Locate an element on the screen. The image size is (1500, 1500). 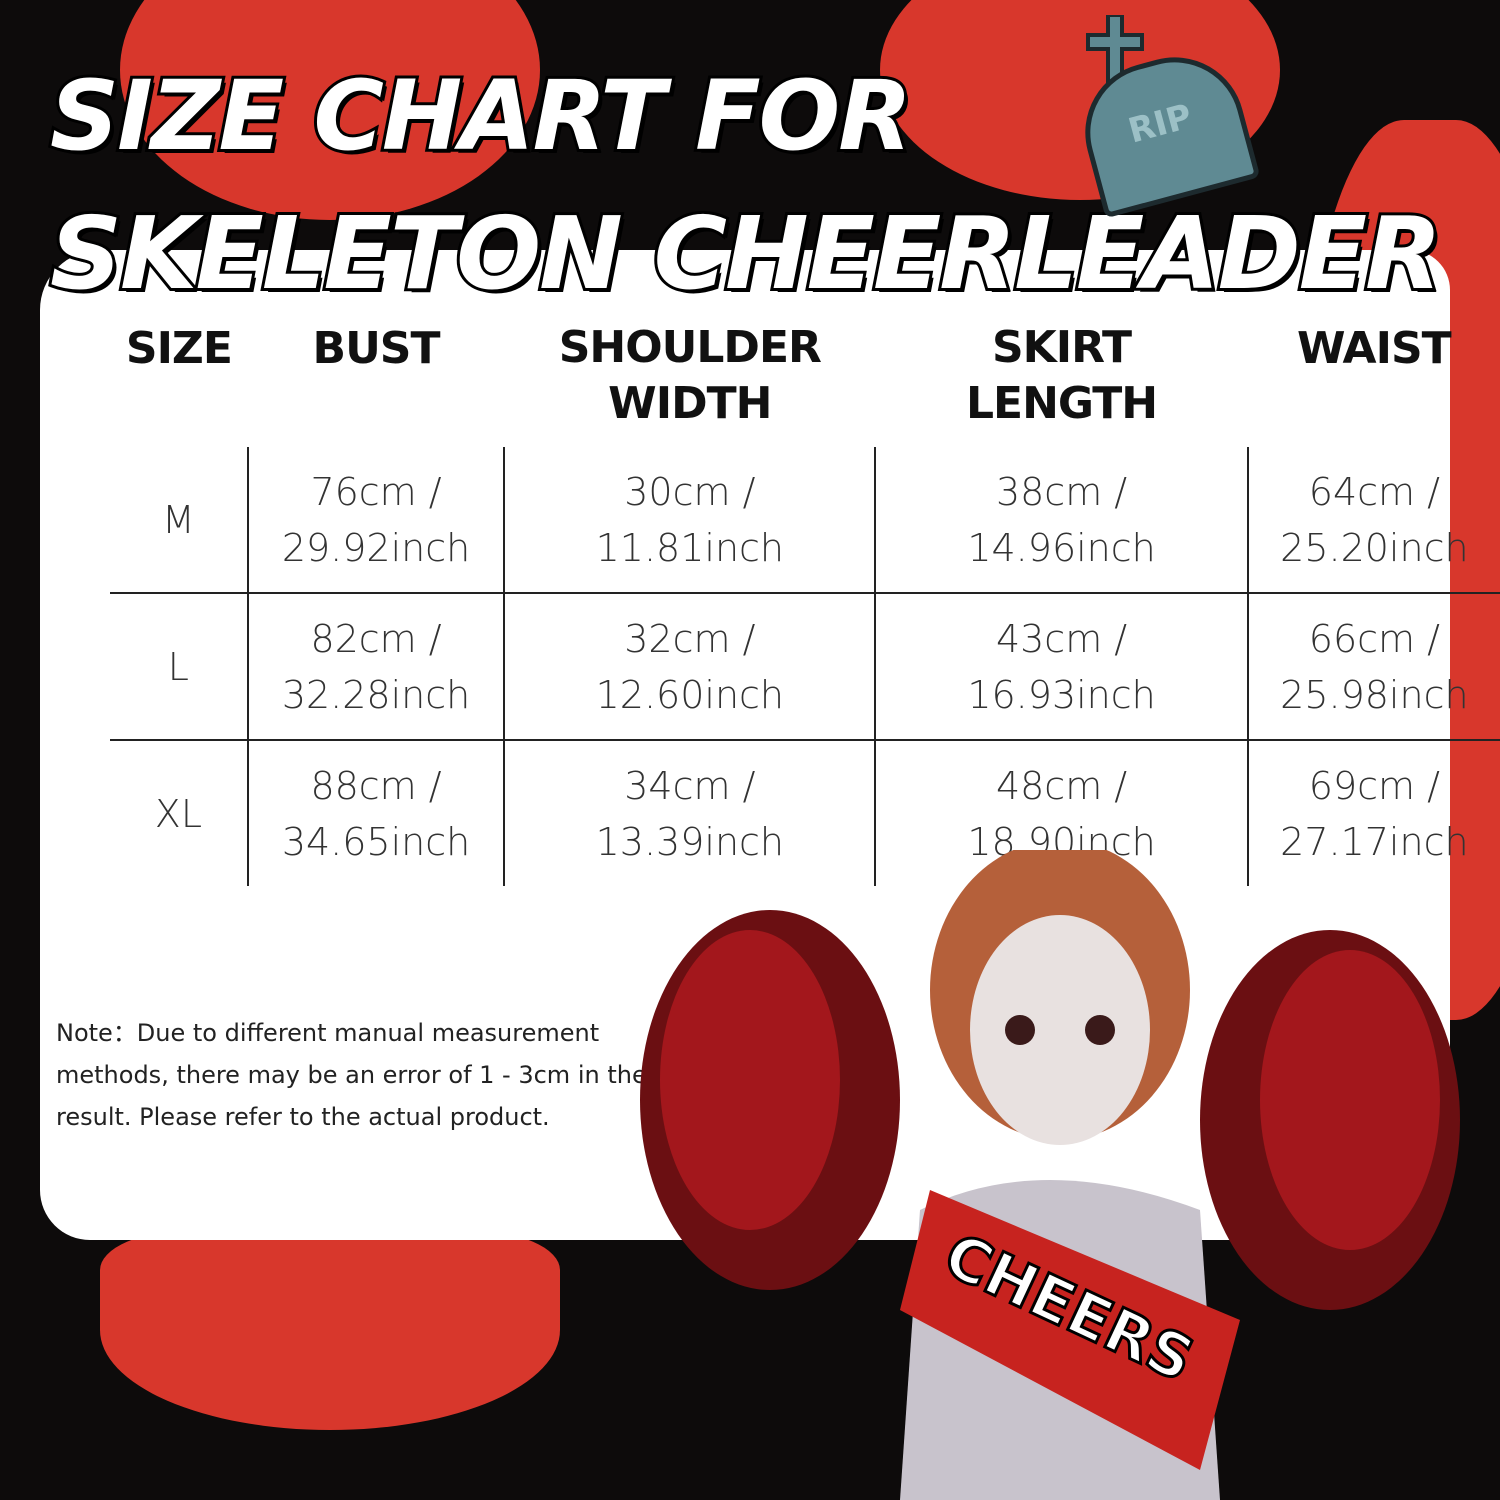
inch-value: 14.96inch is located at coordinates (1061, 547).